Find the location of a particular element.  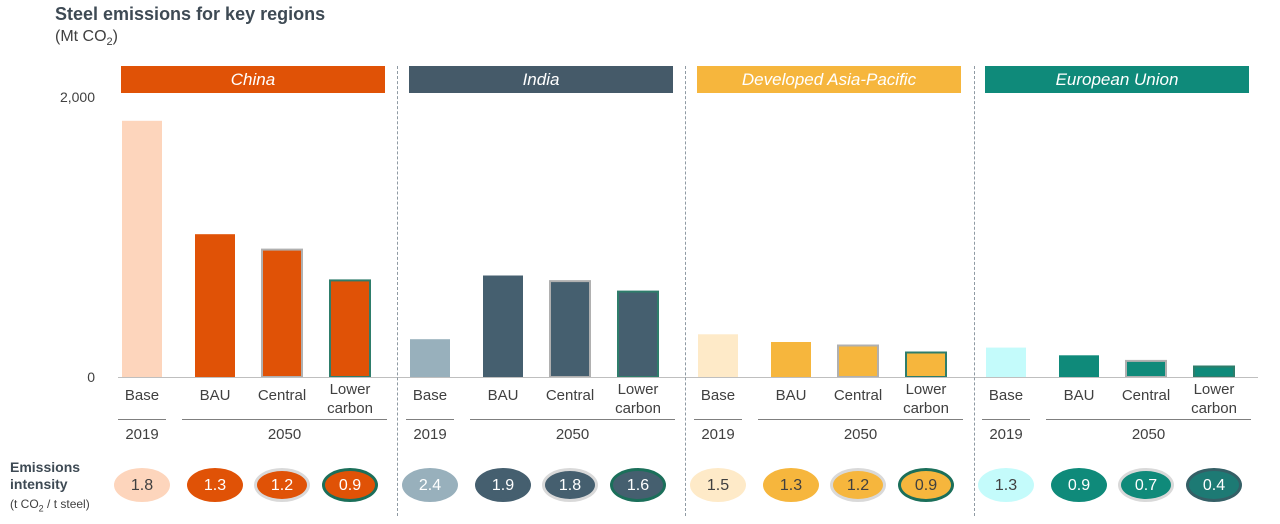

year-label-future-developed-asia-pacific: 2050 is located at coordinates (860, 434).